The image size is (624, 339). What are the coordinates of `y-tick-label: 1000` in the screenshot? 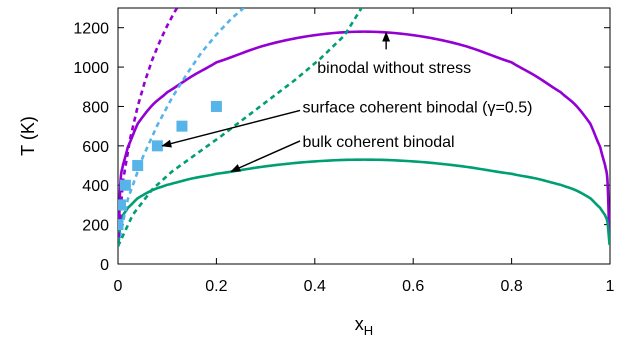 It's located at (91, 68).